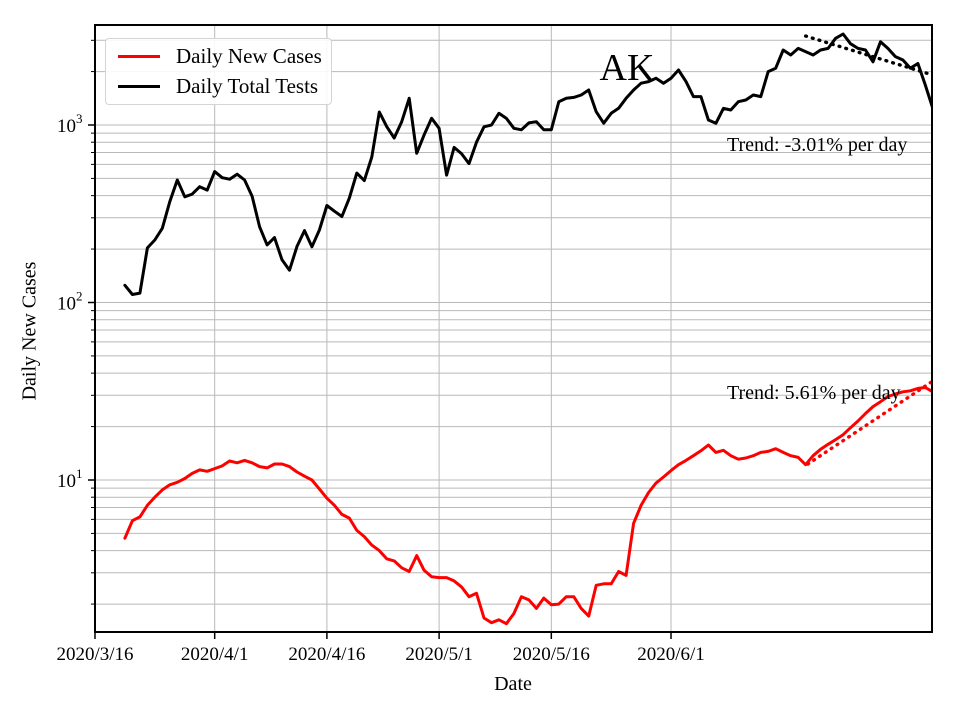 Image resolution: width=960 pixels, height=720 pixels. Describe the element at coordinates (671, 654) in the screenshot. I see `x-tick-label: 2020/6/1` at that location.